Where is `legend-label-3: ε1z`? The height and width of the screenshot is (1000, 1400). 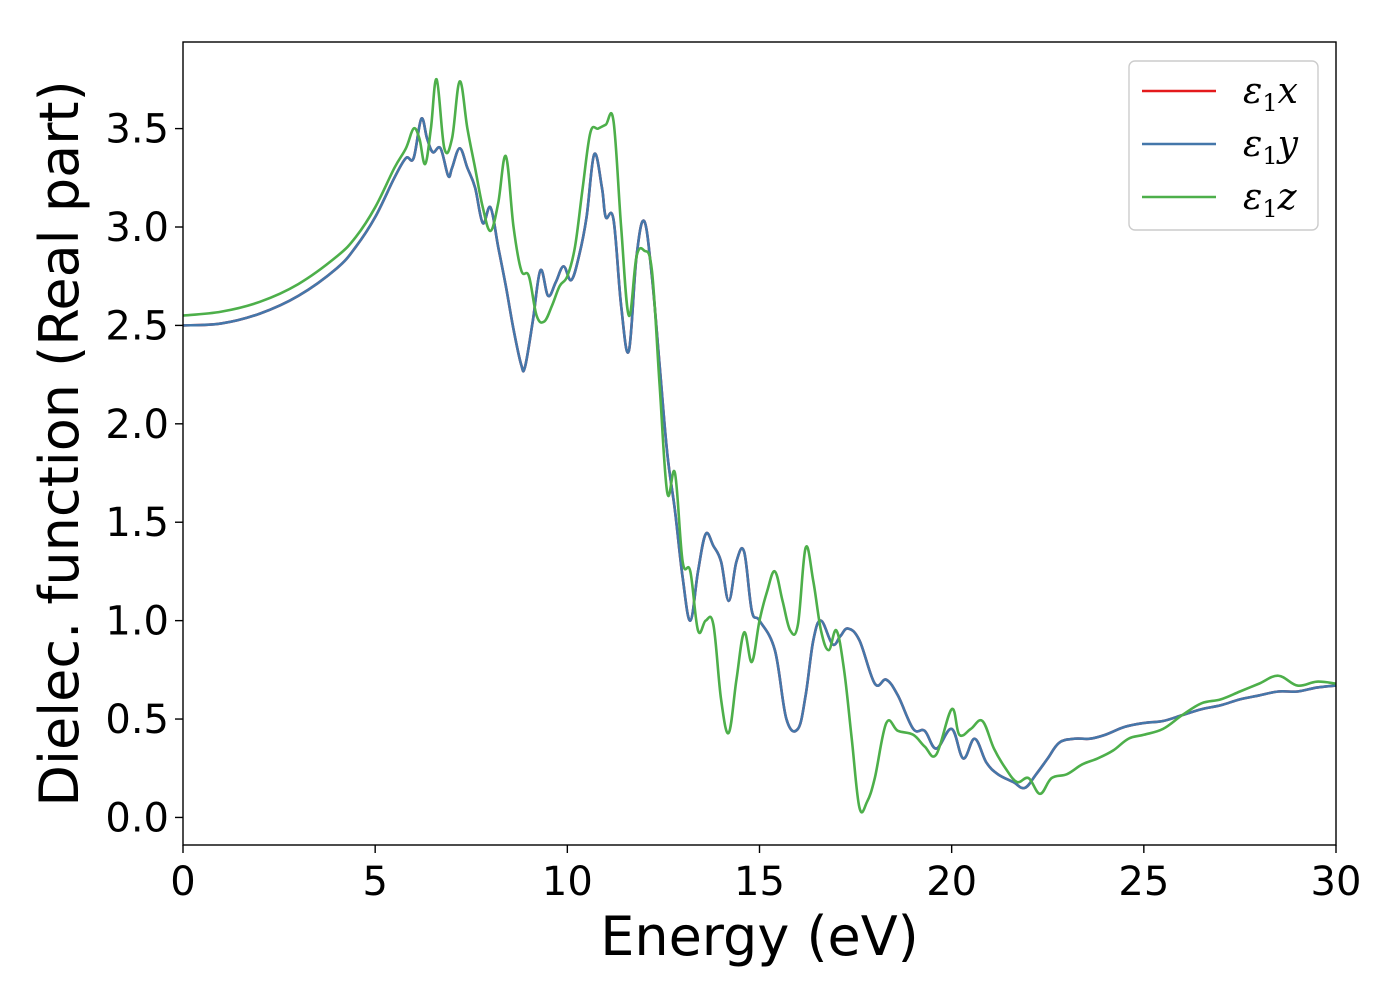
legend-label-3: ε1z is located at coordinates (1270, 200).